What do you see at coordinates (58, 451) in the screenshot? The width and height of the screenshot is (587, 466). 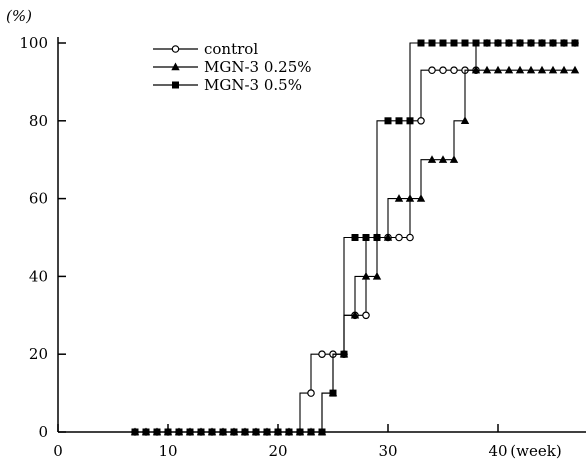 I see `x-tick-label: 0` at bounding box center [58, 451].